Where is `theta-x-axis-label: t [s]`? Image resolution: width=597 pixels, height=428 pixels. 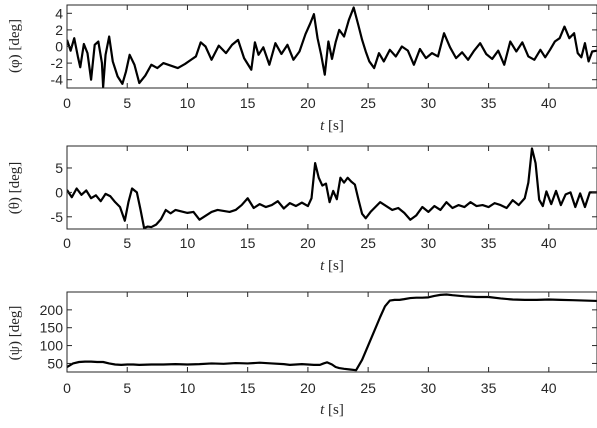 theta-x-axis-label: t [s] is located at coordinates (332, 266).